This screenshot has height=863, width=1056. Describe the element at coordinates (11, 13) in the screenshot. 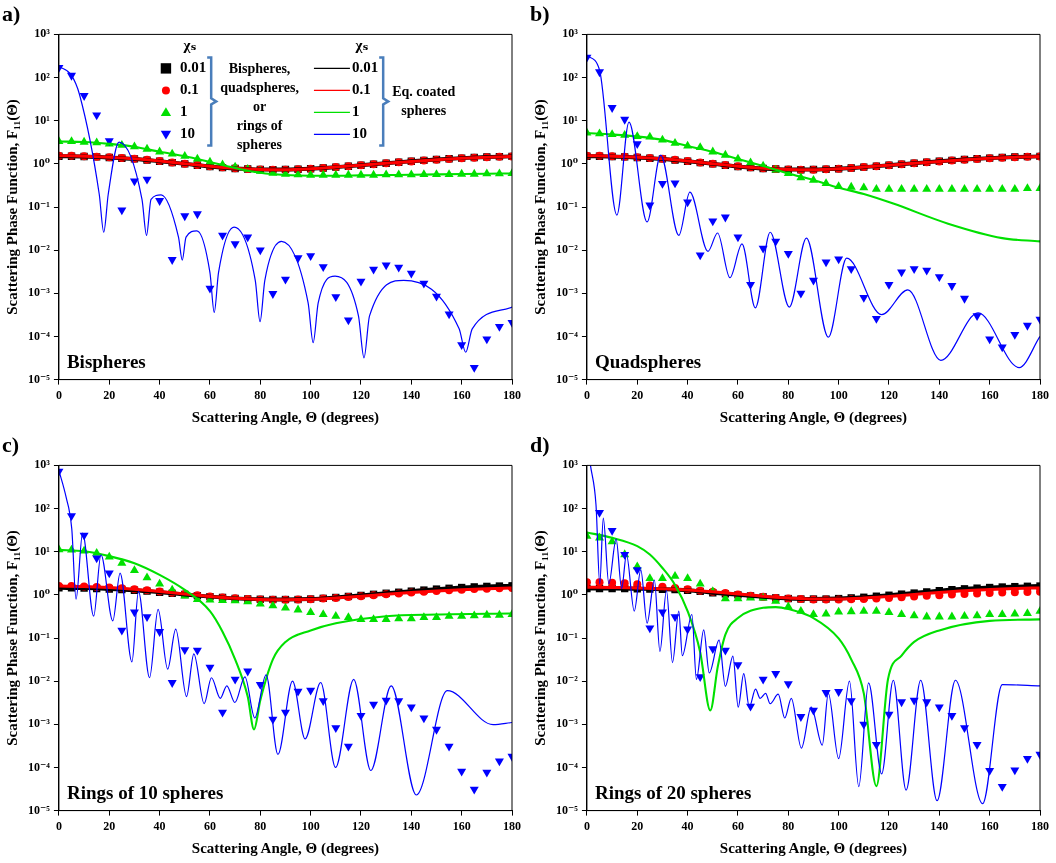

I see `chart-title: a)` at that location.